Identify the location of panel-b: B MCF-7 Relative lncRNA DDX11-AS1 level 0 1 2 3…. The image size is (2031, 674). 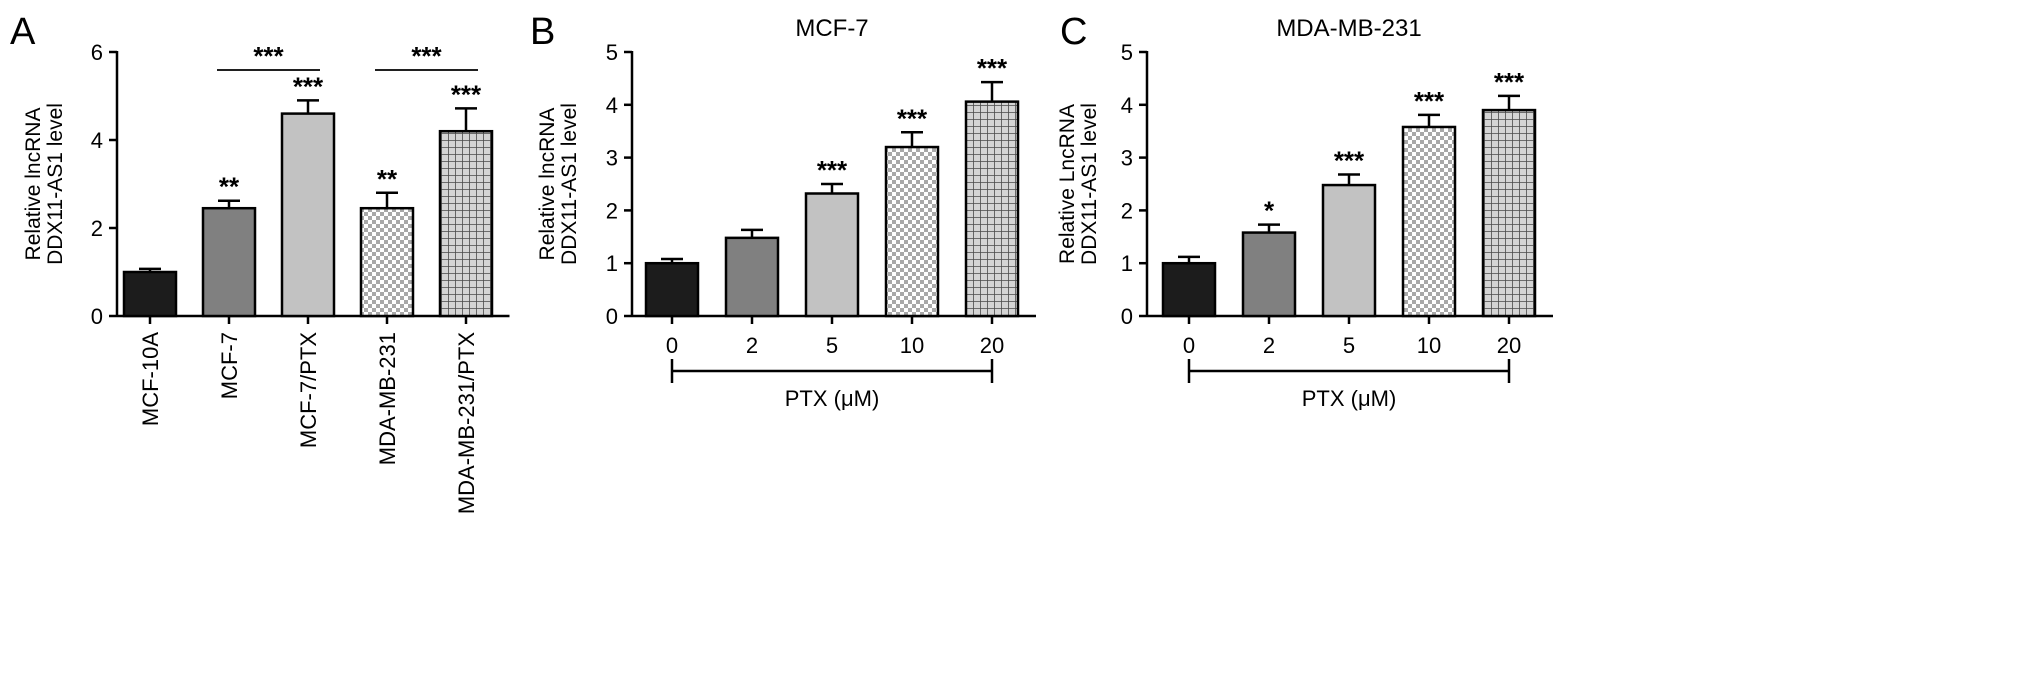
(783, 211).